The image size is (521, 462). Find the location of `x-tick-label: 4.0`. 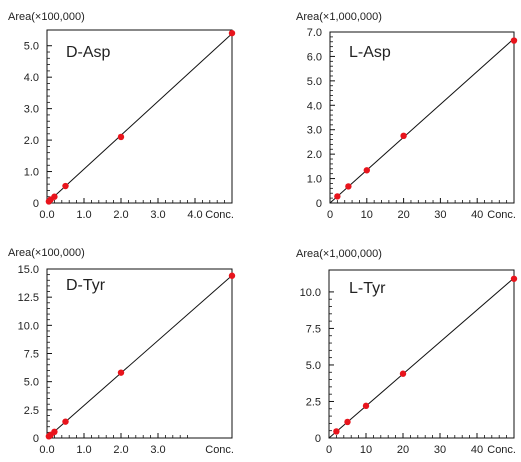

x-tick-label: 4.0 is located at coordinates (194, 215).